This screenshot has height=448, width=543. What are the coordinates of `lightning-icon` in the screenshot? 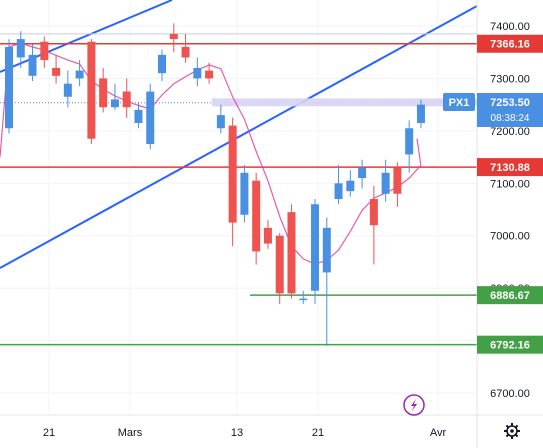 It's located at (414, 405).